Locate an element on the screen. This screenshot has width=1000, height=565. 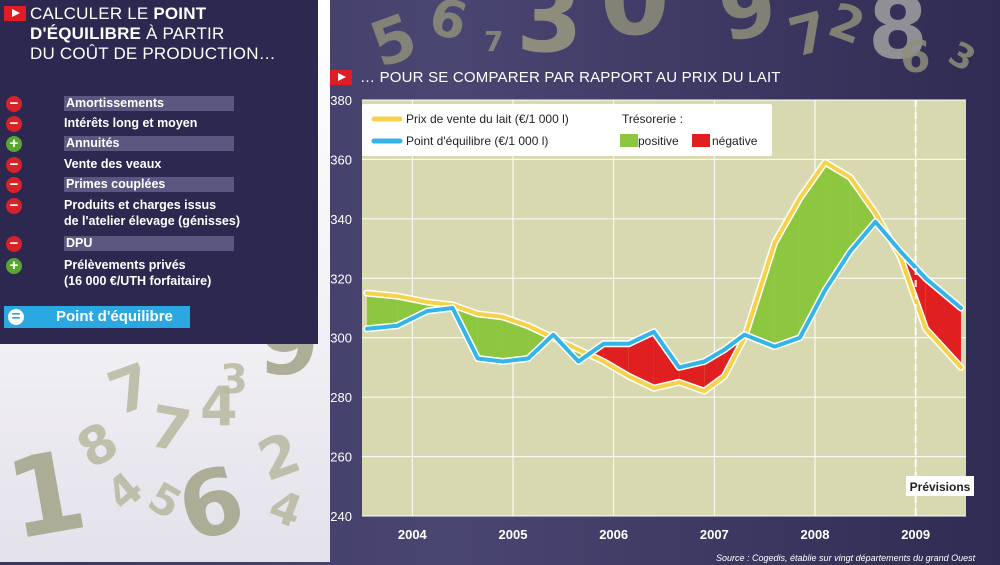
decorative-digit: 7 is located at coordinates (494, 41).